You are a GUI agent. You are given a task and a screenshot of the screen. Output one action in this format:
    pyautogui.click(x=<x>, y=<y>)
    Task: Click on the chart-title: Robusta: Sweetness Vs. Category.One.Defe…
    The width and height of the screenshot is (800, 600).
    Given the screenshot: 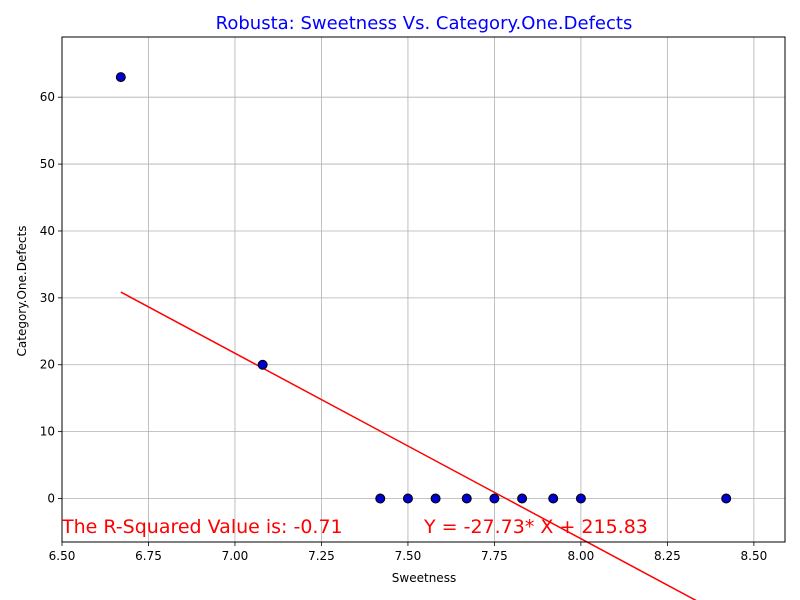 What is the action you would take?
    pyautogui.click(x=424, y=23)
    